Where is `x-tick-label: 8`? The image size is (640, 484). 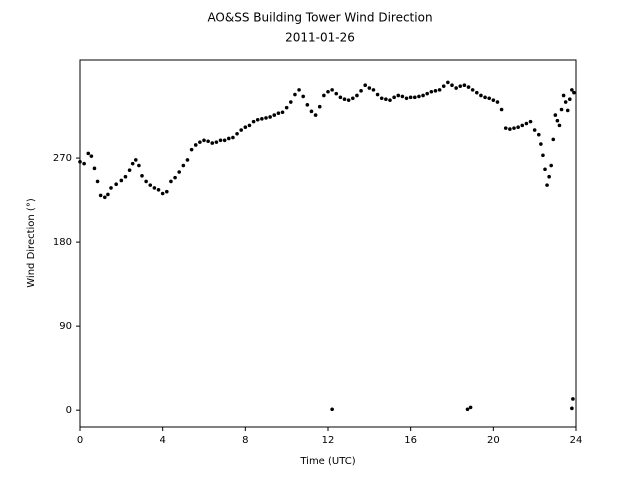
x-tick-label: 8 is located at coordinates (245, 440).